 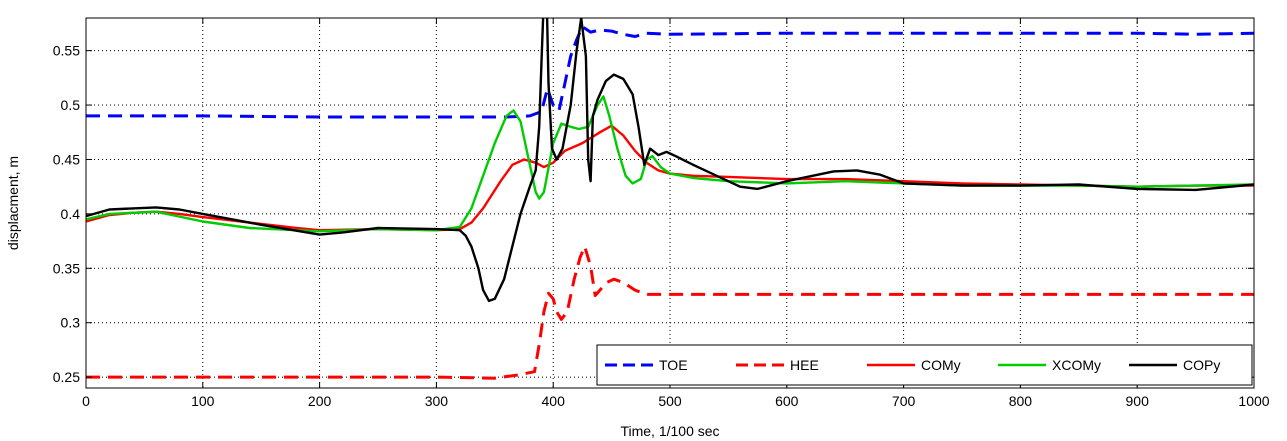 What do you see at coordinates (669, 431) in the screenshot?
I see `x-axis-label: Time, 1/100 sec` at bounding box center [669, 431].